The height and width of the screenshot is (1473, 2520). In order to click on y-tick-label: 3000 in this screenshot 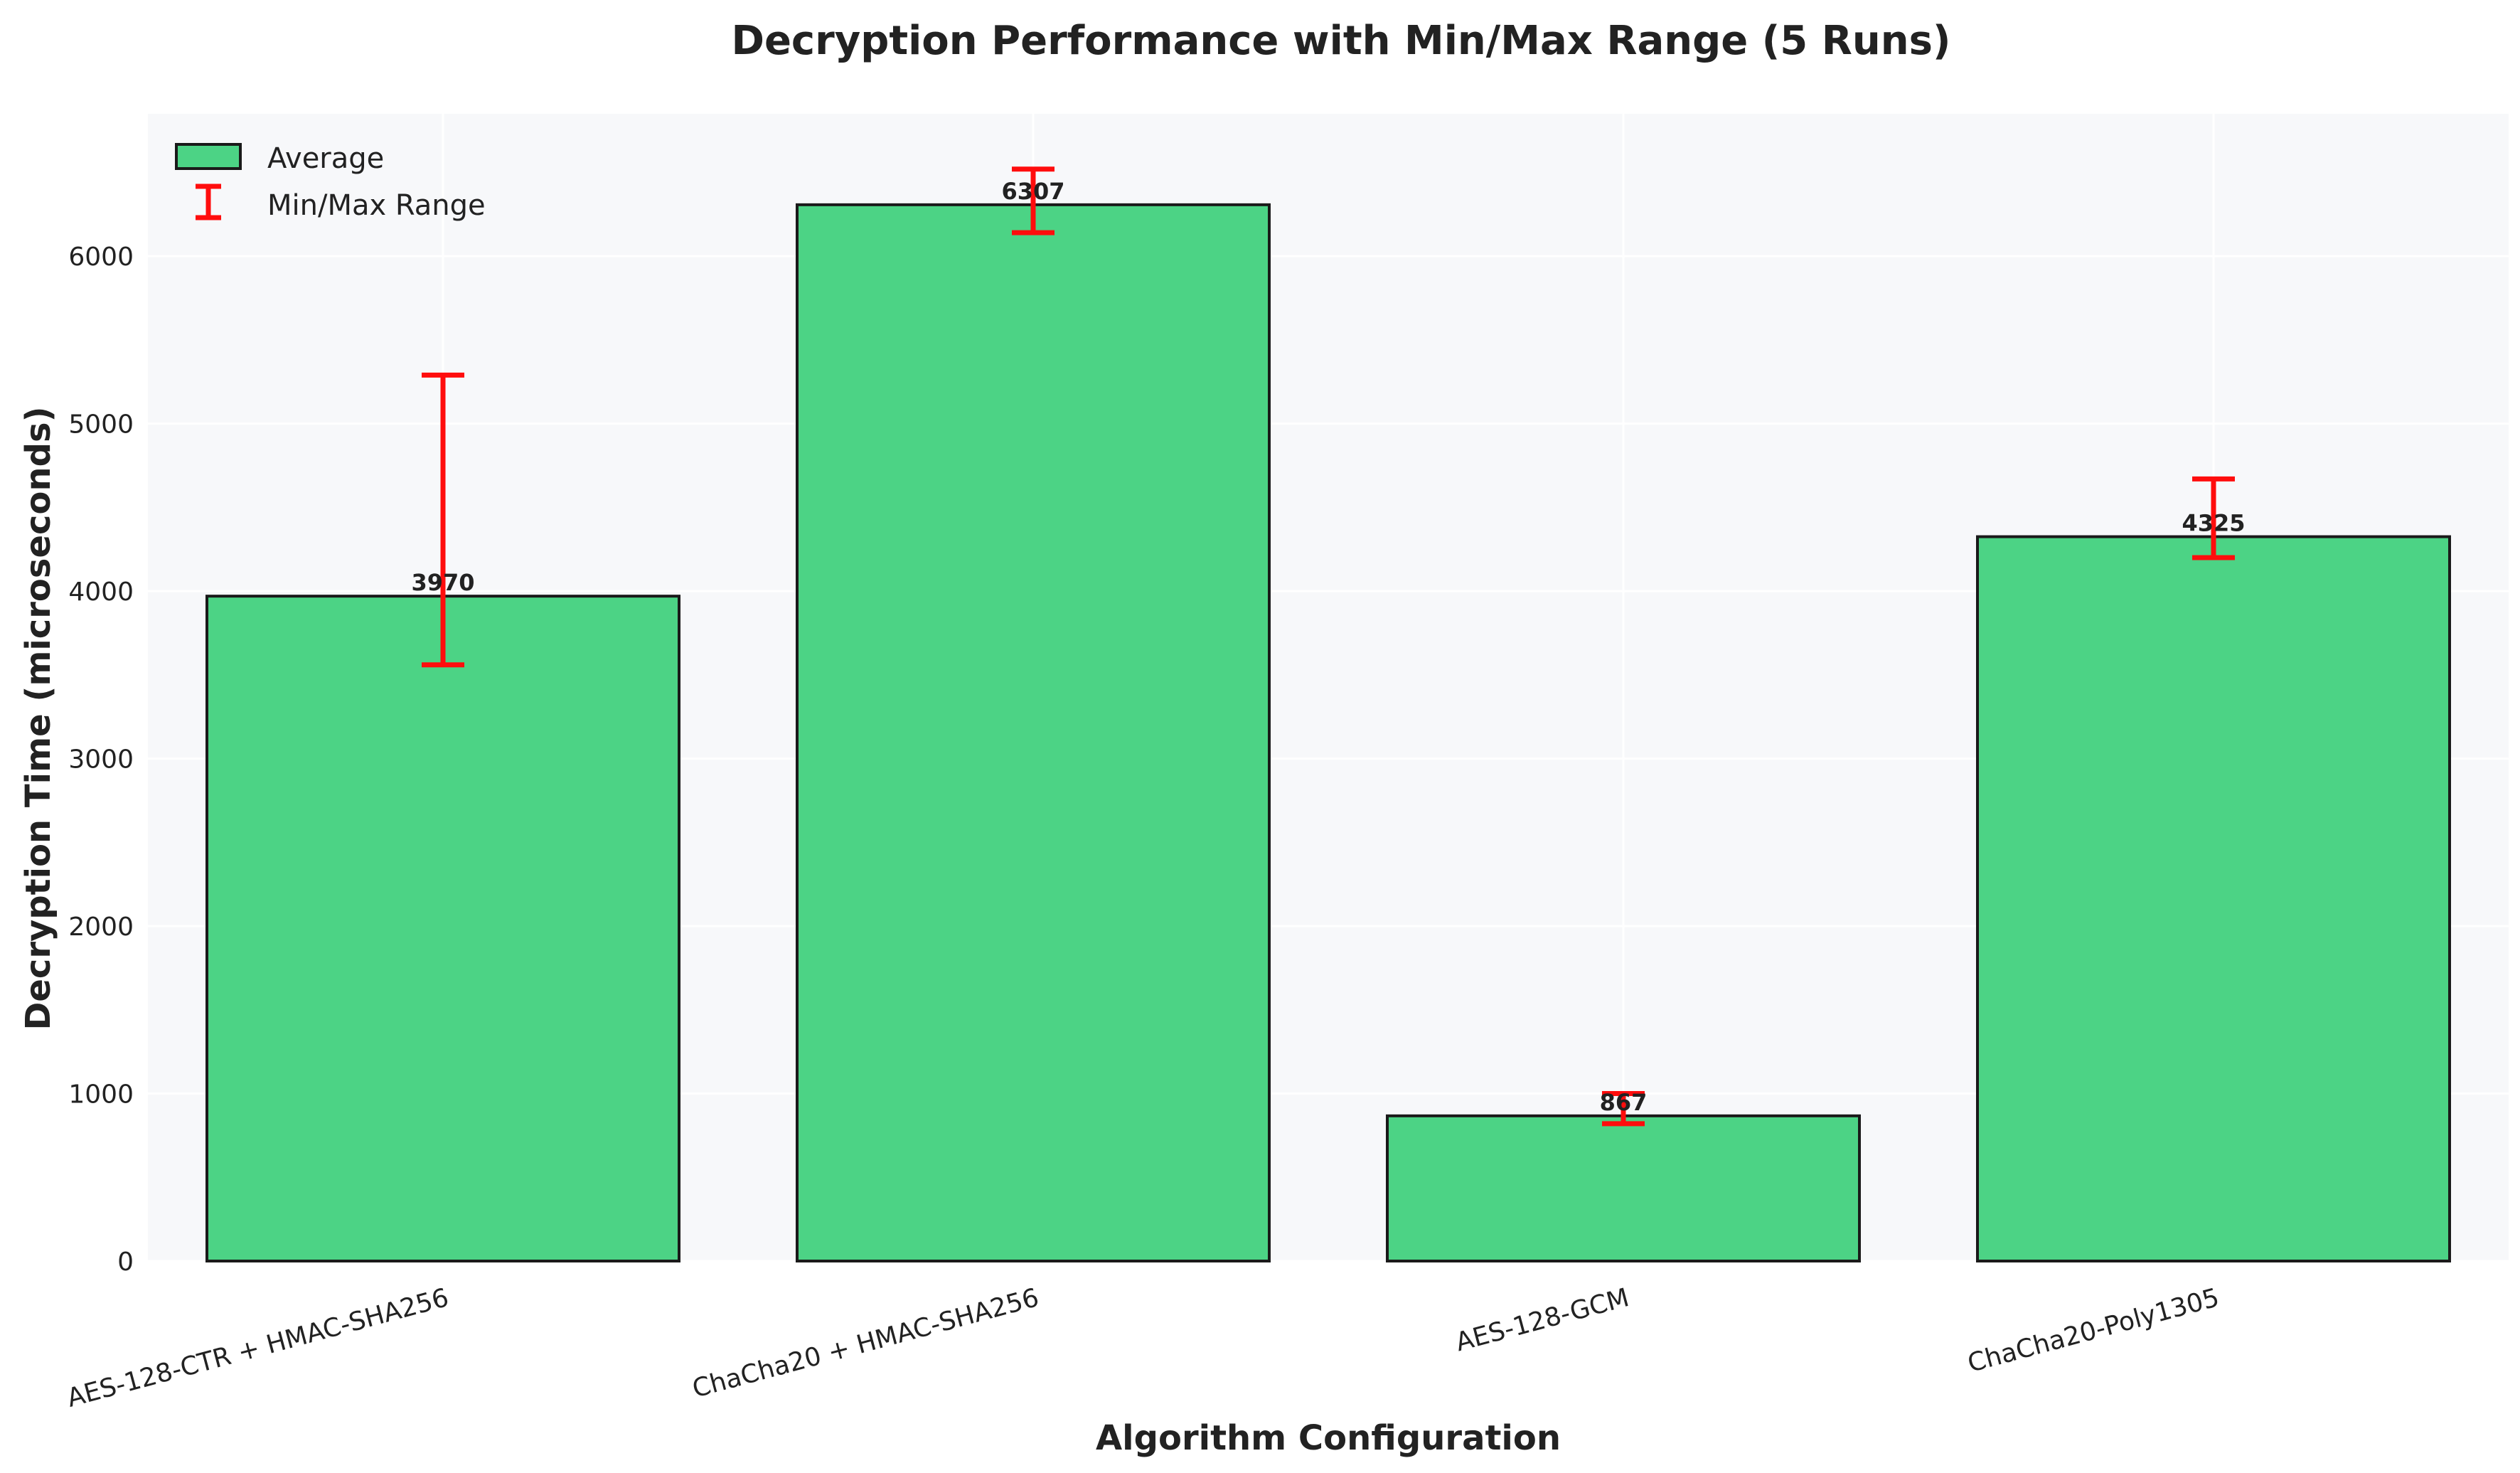, I will do `click(101, 760)`.